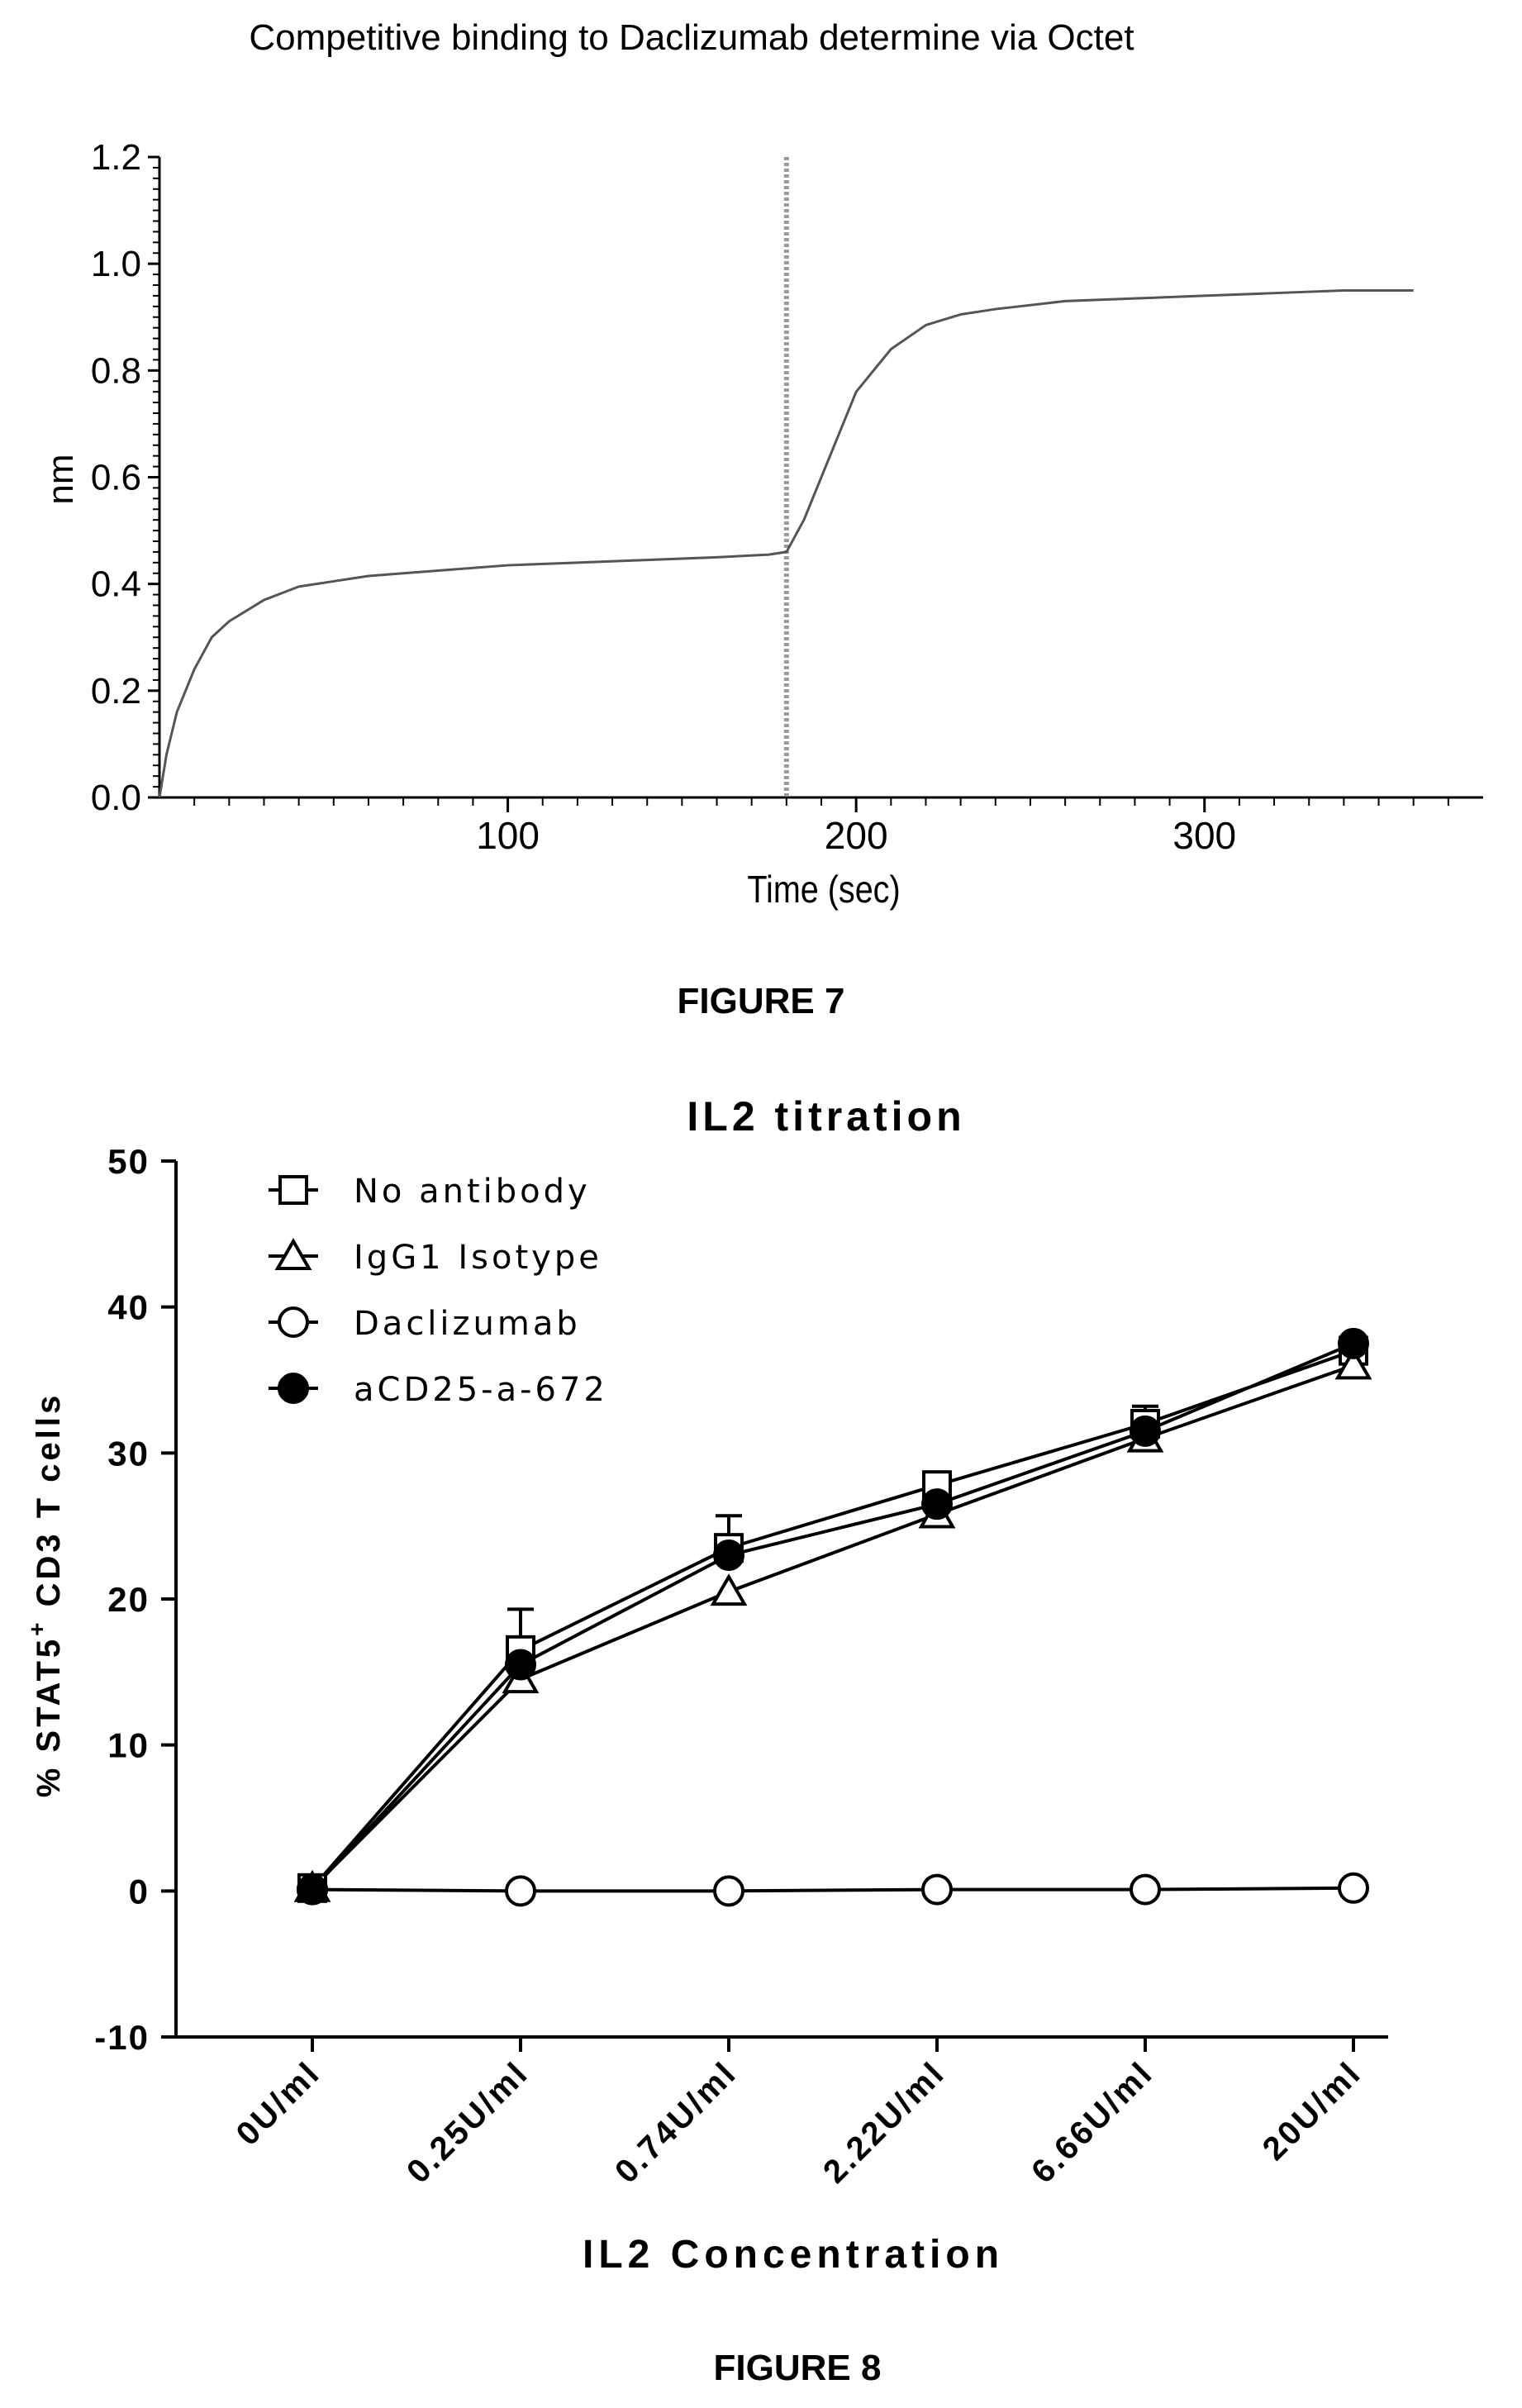 This screenshot has width=1522, height=2408. Describe the element at coordinates (856, 835) in the screenshot. I see `x-tick-label: 200` at that location.